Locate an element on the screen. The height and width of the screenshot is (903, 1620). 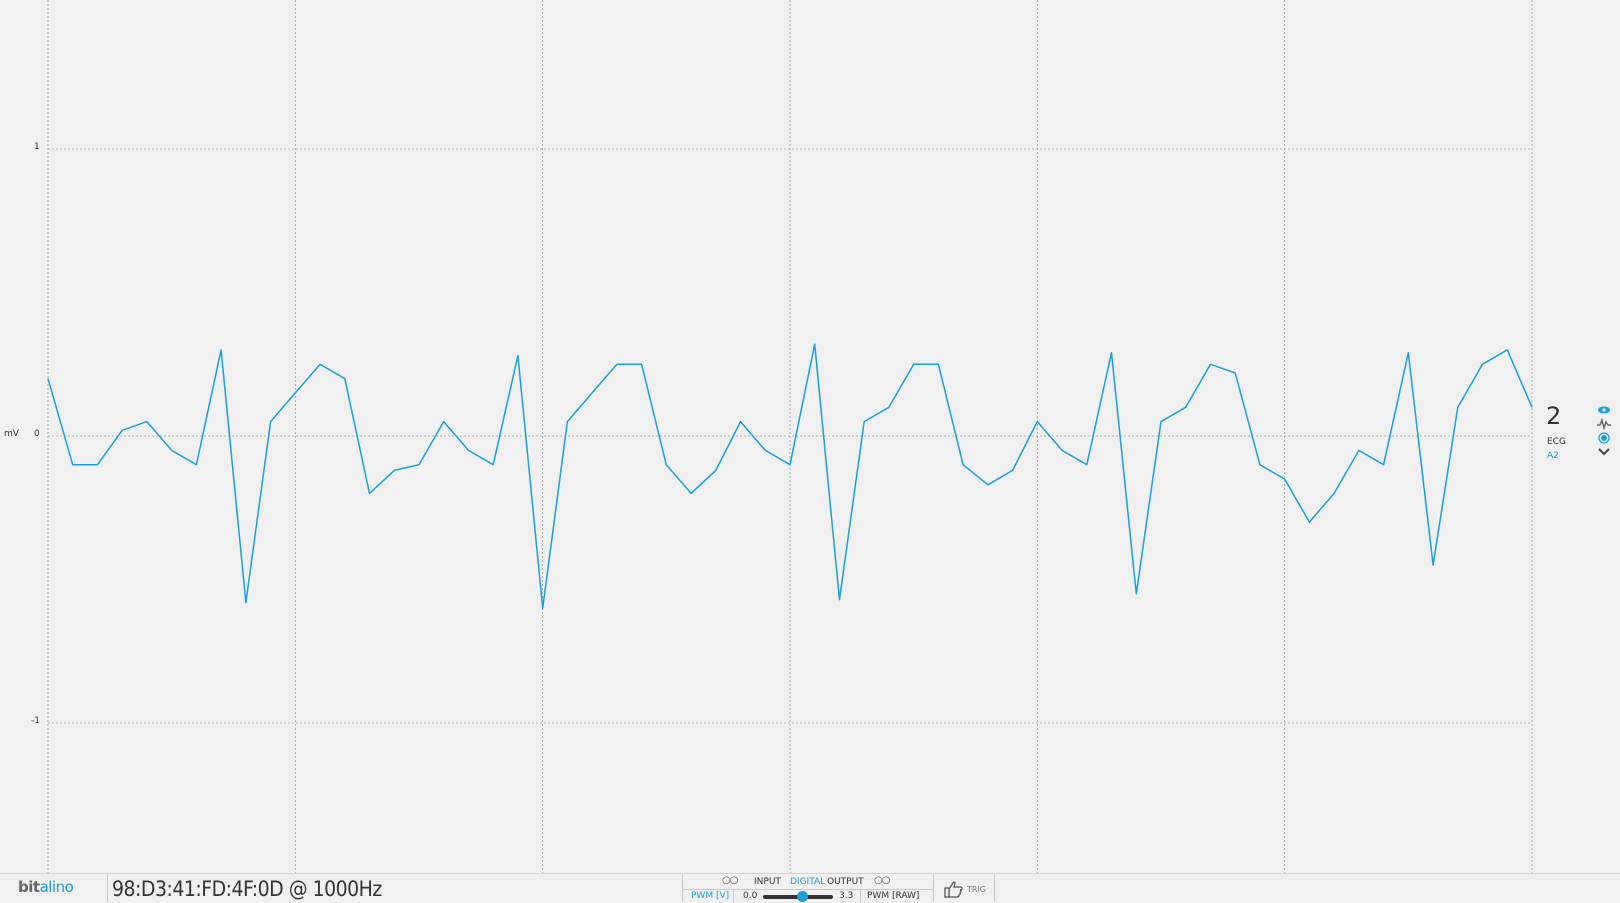
digital-label: DIGITAL is located at coordinates (808, 882).